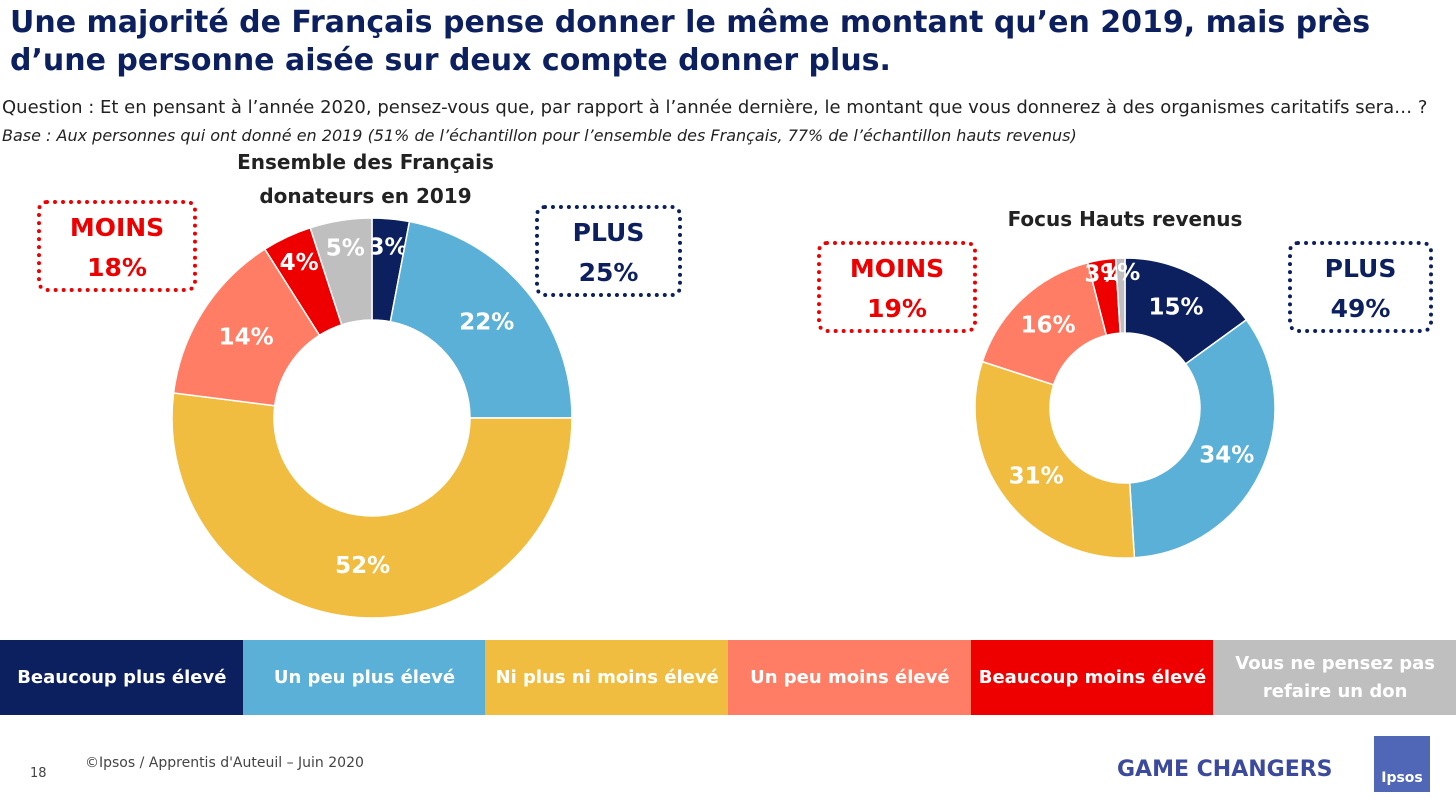  I want to click on annotation-box: MOINS 19%, so click(897, 287).